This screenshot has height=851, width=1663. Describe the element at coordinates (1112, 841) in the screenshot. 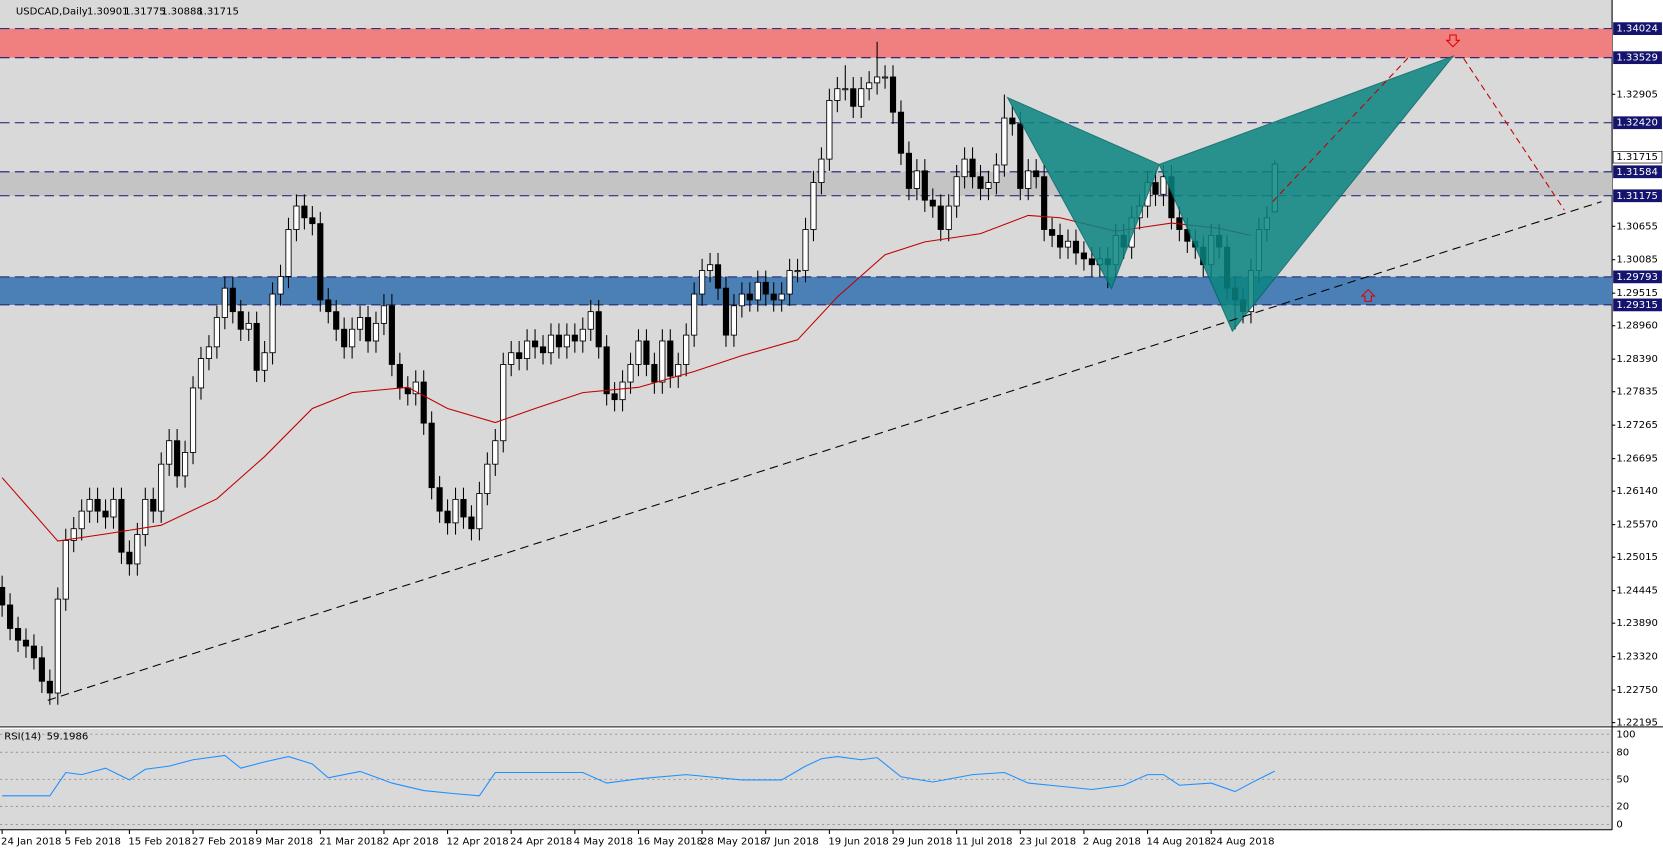

I see `x-tick-label: 2 Aug 2018` at that location.